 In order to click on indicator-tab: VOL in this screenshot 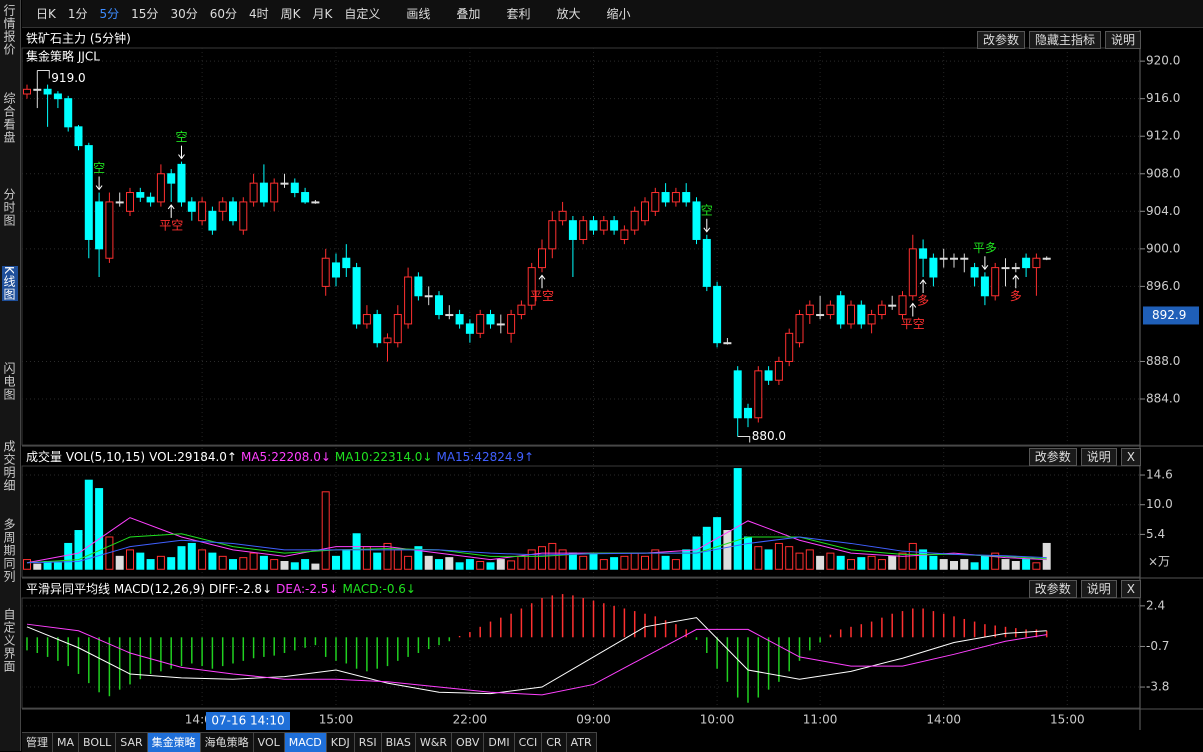, I will do `click(269, 742)`.